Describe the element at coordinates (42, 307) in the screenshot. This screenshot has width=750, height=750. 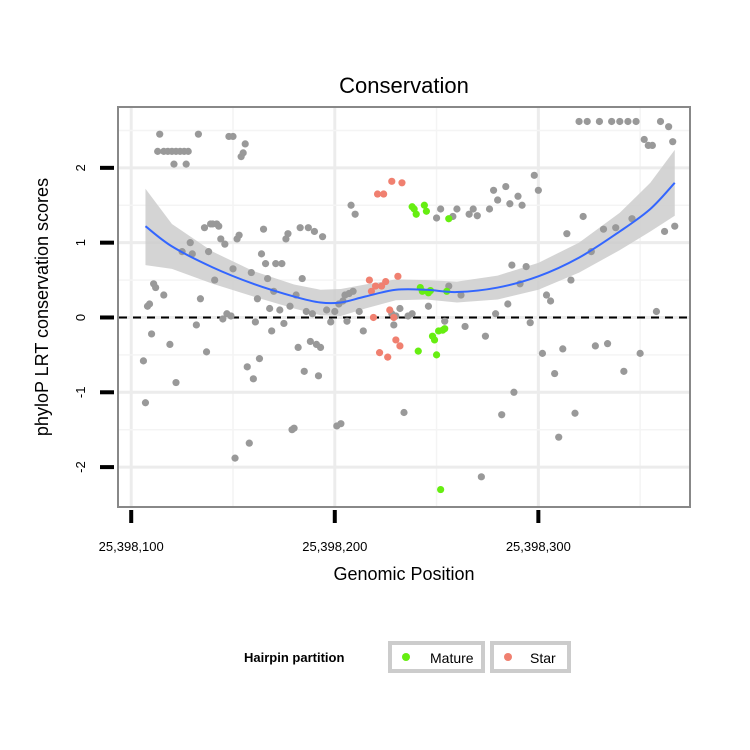
I see `y-axis-title: phyloP LRT conservation scores` at that location.